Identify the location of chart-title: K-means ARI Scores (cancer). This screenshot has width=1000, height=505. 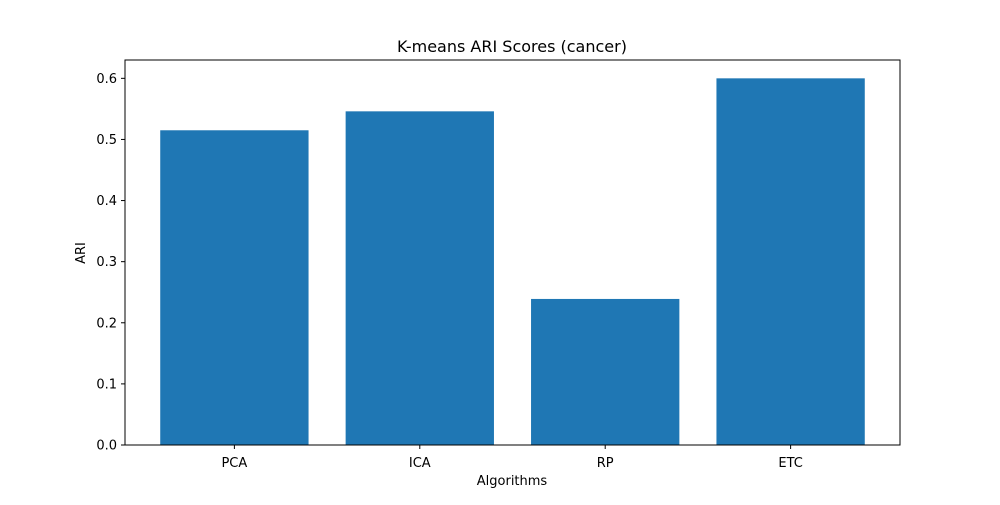
(512, 46).